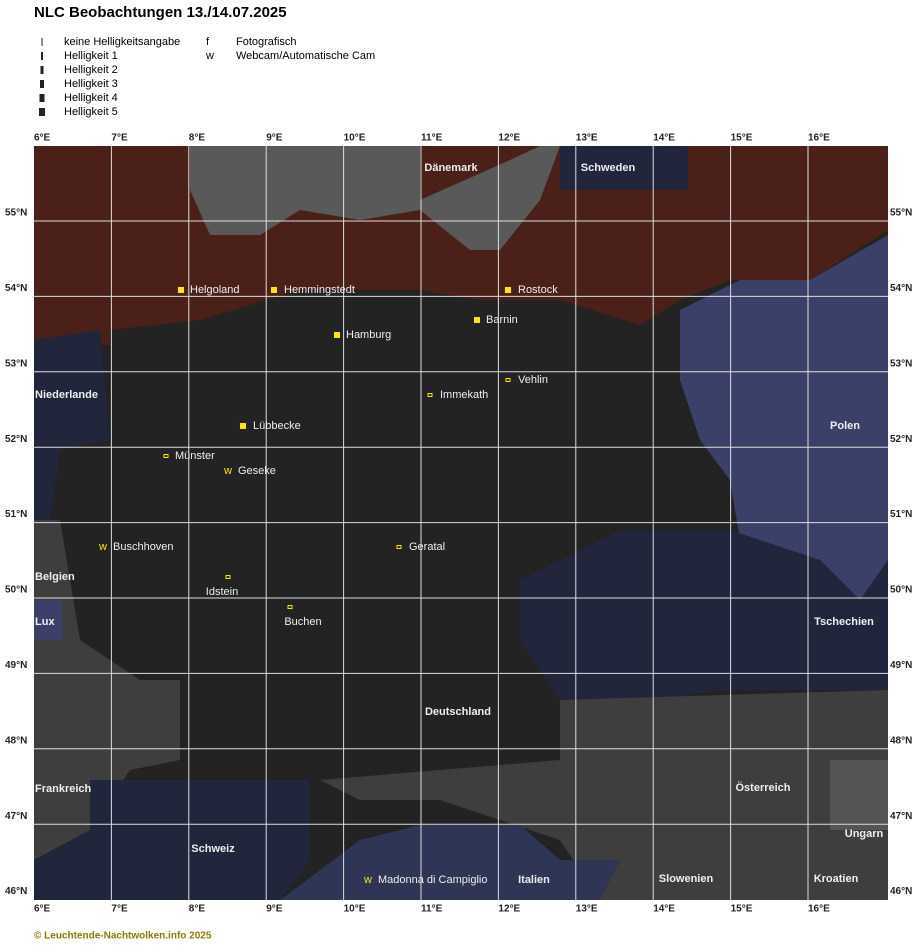 Image resolution: width=920 pixels, height=950 pixels. I want to click on country-label: Lux, so click(45, 622).